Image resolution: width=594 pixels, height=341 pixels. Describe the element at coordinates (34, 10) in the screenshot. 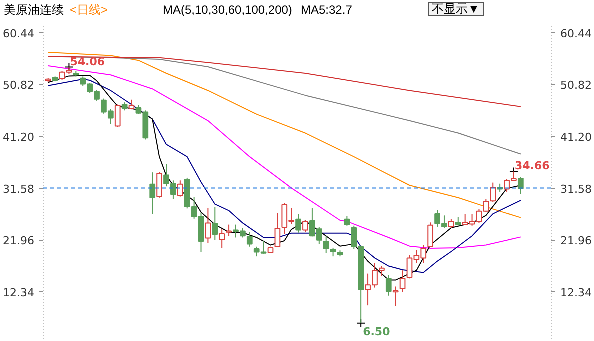

I see `chart-title: 美原油连续` at that location.